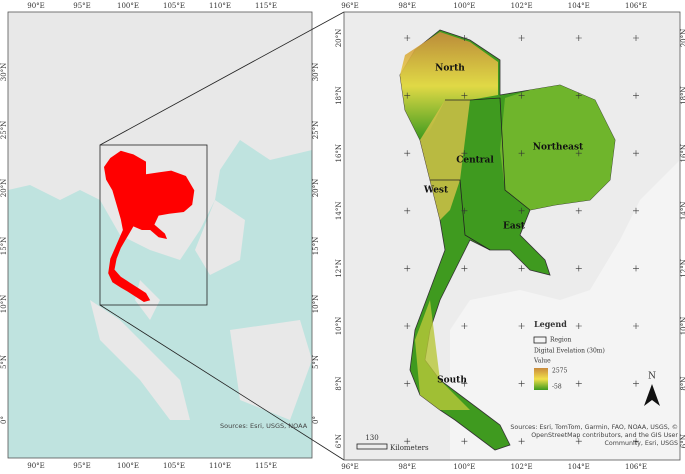  I want to click on lon-label-bottom: 90°E, so click(36, 466).